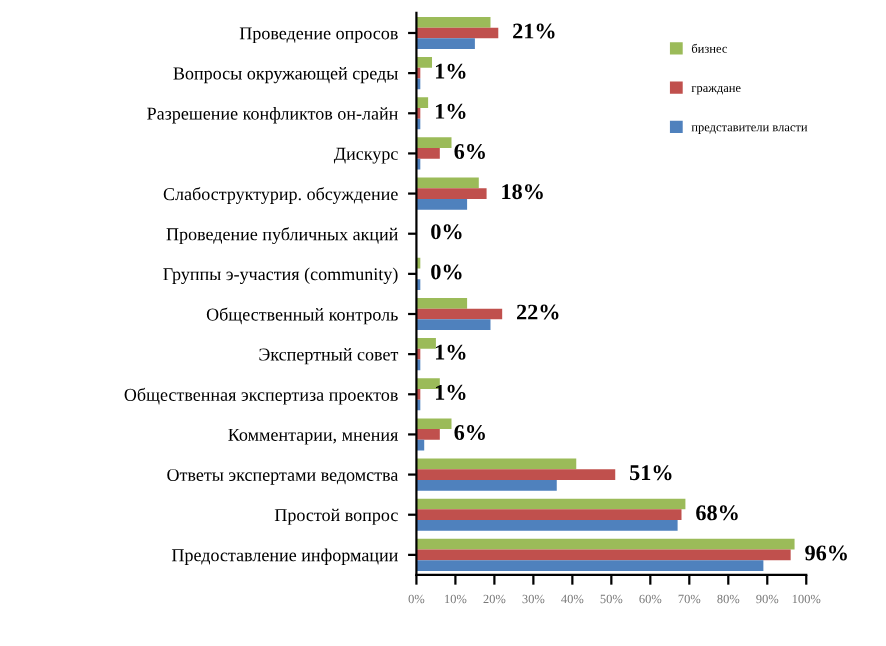 This screenshot has height=646, width=886. What do you see at coordinates (651, 473) in the screenshot?
I see `data-label: 51%` at bounding box center [651, 473].